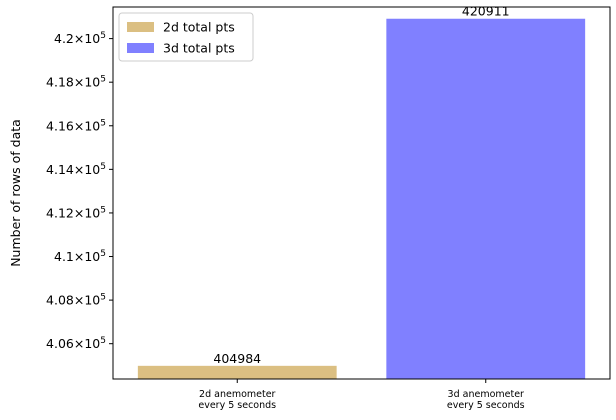 This screenshot has height=420, width=616. Describe the element at coordinates (76, 343) in the screenshot. I see `y-tick-label: 4.06×105` at that location.